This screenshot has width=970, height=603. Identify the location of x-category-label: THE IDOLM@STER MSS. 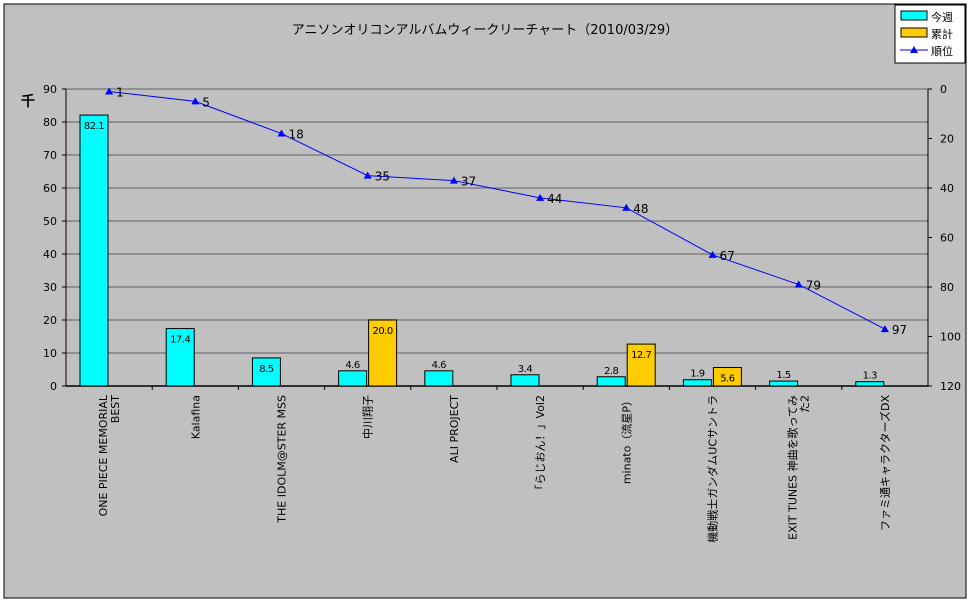
(282, 459).